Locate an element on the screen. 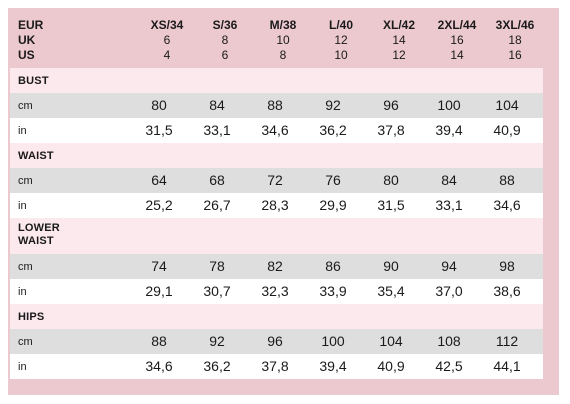 The image size is (570, 404). cell-value: 32,3 is located at coordinates (275, 291).